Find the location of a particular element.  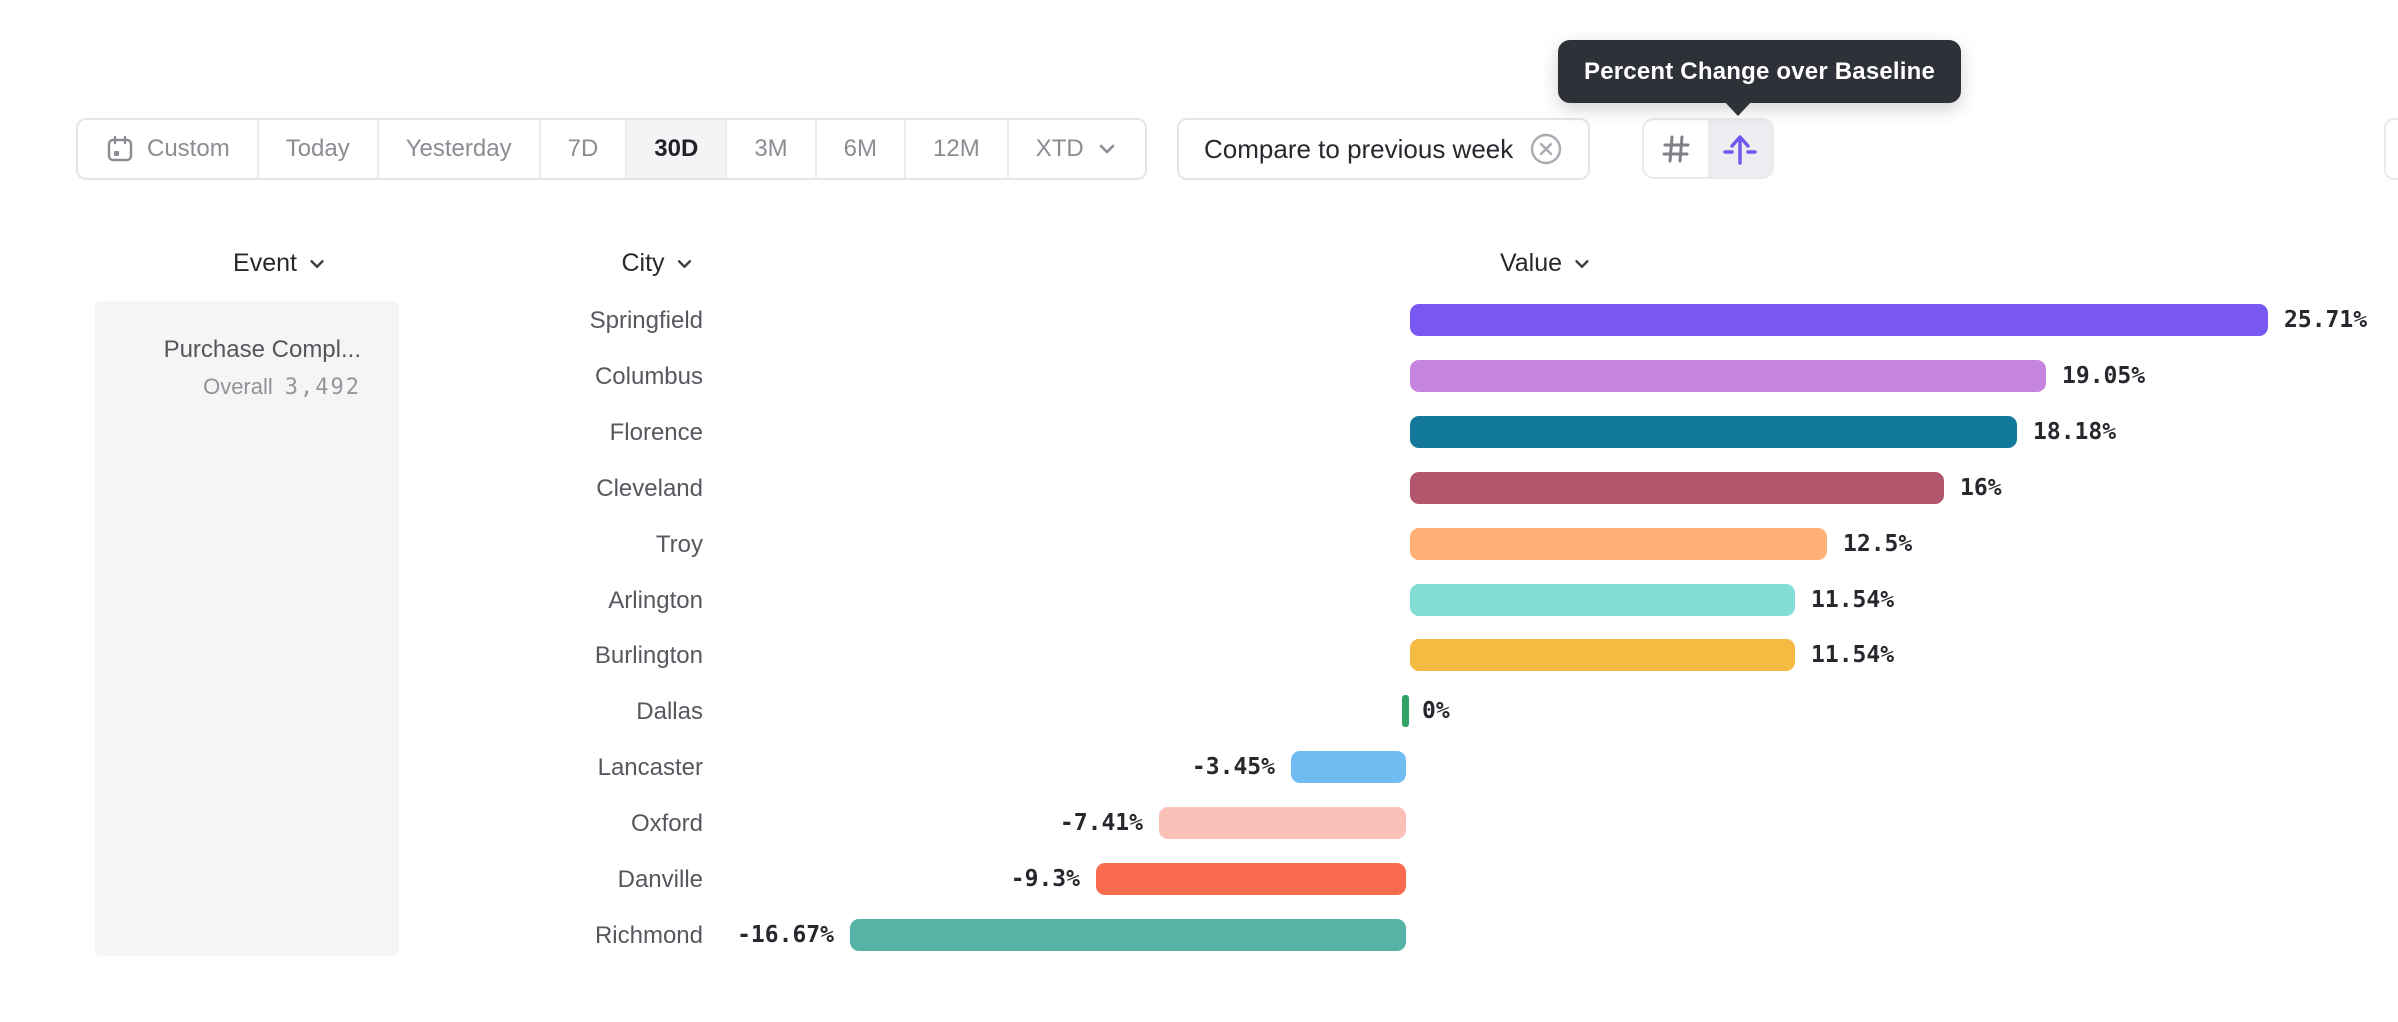

event-overall-count: 3,492 is located at coordinates (322, 387).